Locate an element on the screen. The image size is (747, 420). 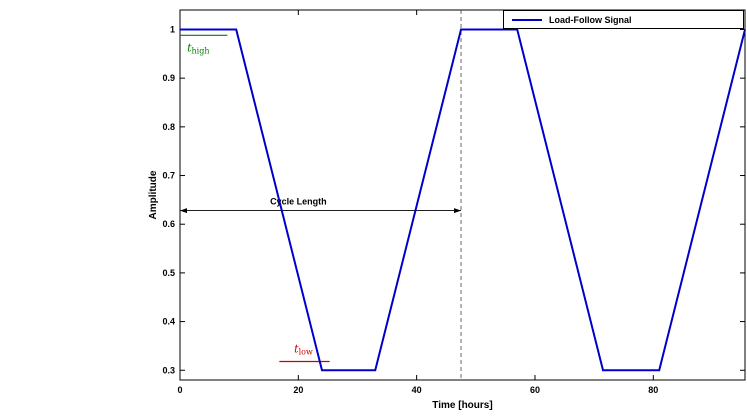
x-tick-label: 20 is located at coordinates (298, 390).